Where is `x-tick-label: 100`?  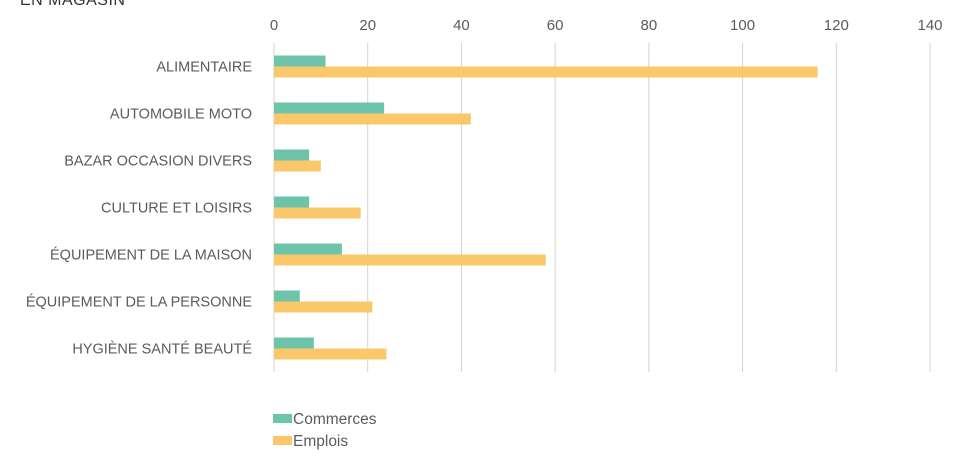 x-tick-label: 100 is located at coordinates (742, 25).